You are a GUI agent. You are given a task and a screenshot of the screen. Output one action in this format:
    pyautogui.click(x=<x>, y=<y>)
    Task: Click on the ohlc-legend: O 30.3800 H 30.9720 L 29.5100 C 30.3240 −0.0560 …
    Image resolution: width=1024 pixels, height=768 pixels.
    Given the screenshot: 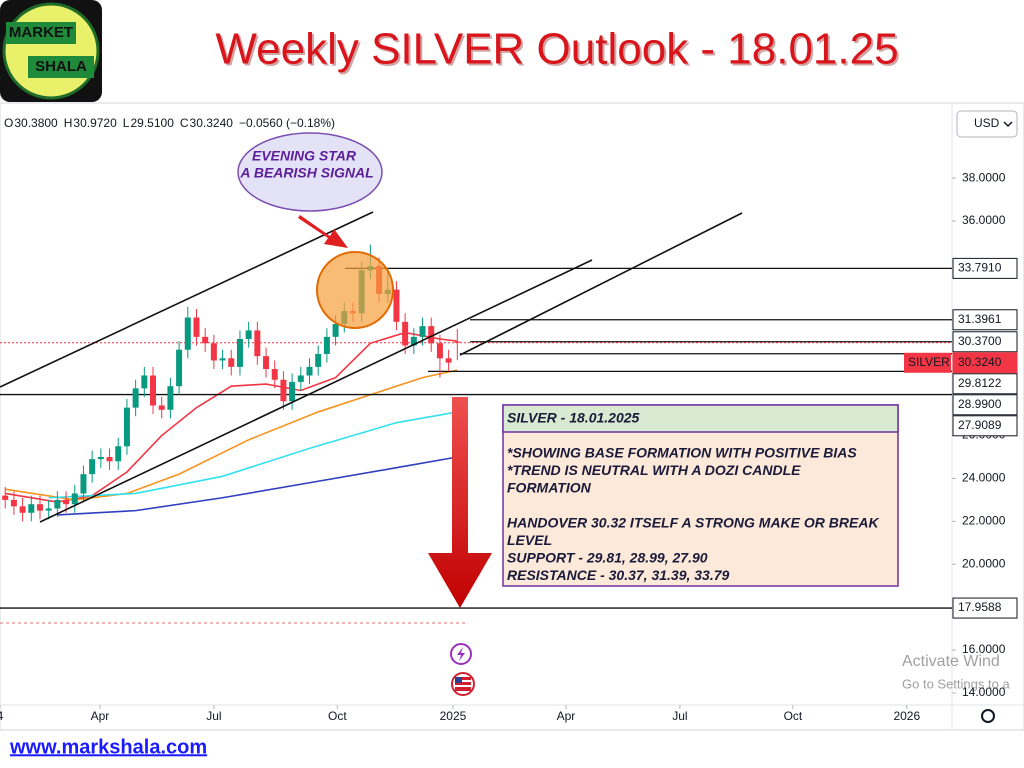 What is the action you would take?
    pyautogui.click(x=169, y=123)
    